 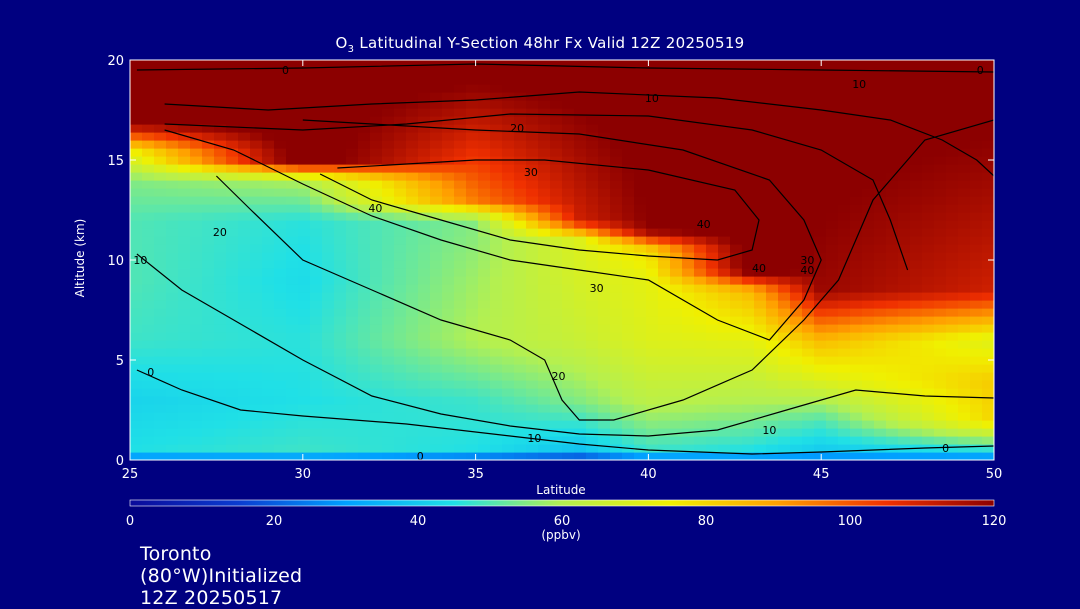 What do you see at coordinates (130, 474) in the screenshot?
I see `x-tick-label: 25` at bounding box center [130, 474].